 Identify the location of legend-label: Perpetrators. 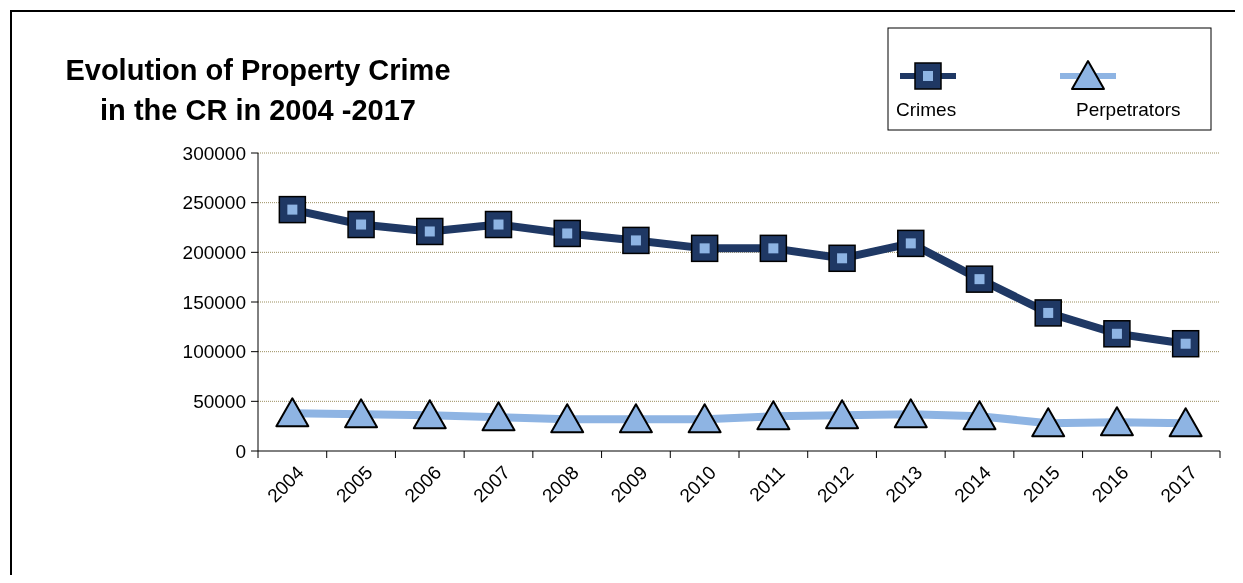
(1128, 109).